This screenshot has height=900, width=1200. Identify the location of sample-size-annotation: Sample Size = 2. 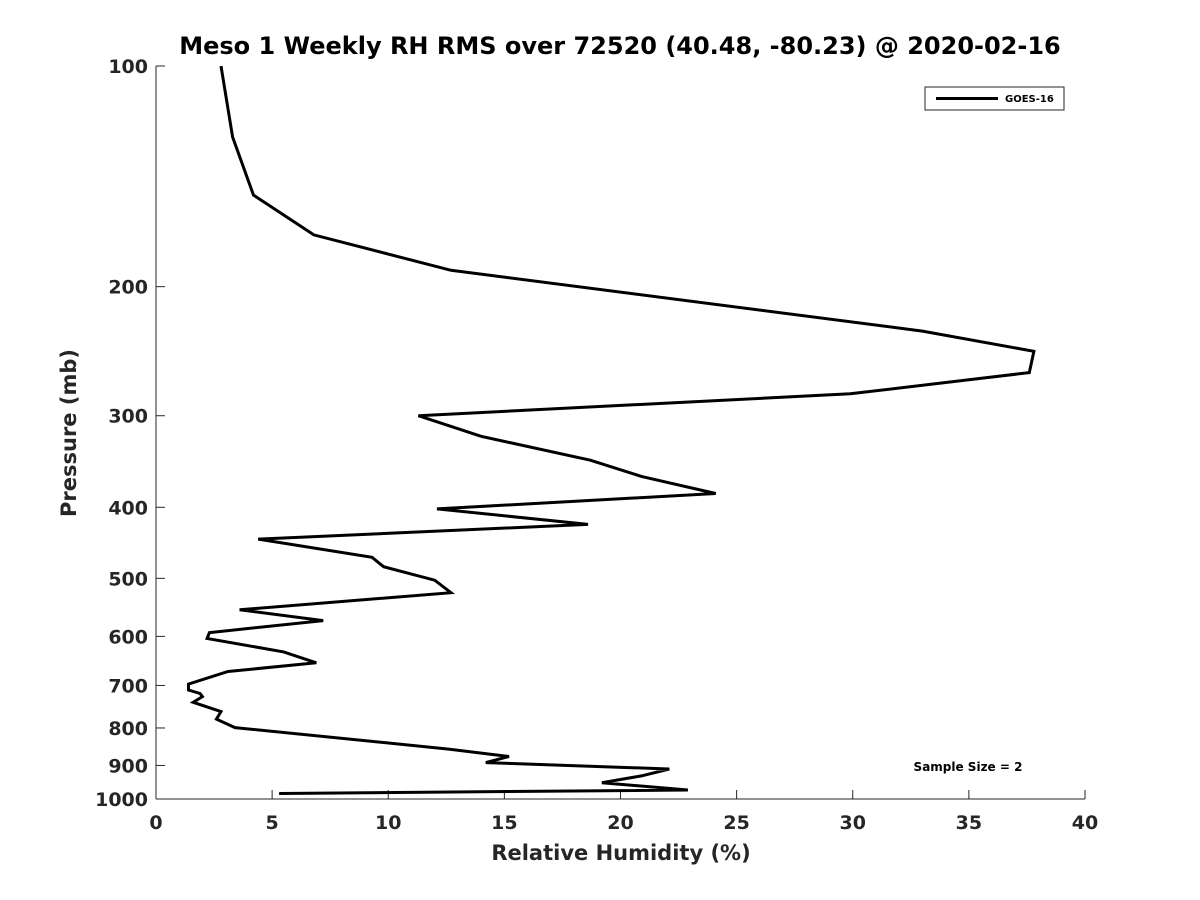
(968, 767).